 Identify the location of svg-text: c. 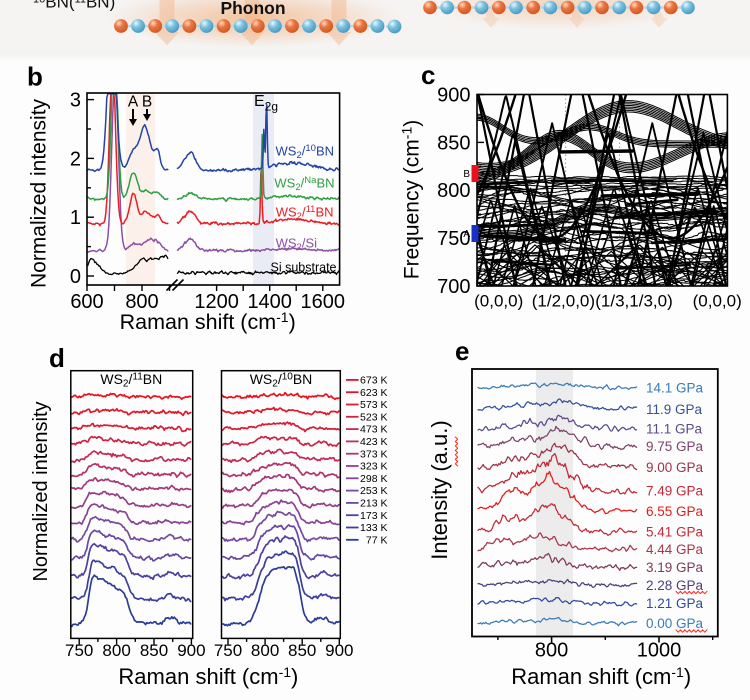
(428, 75).